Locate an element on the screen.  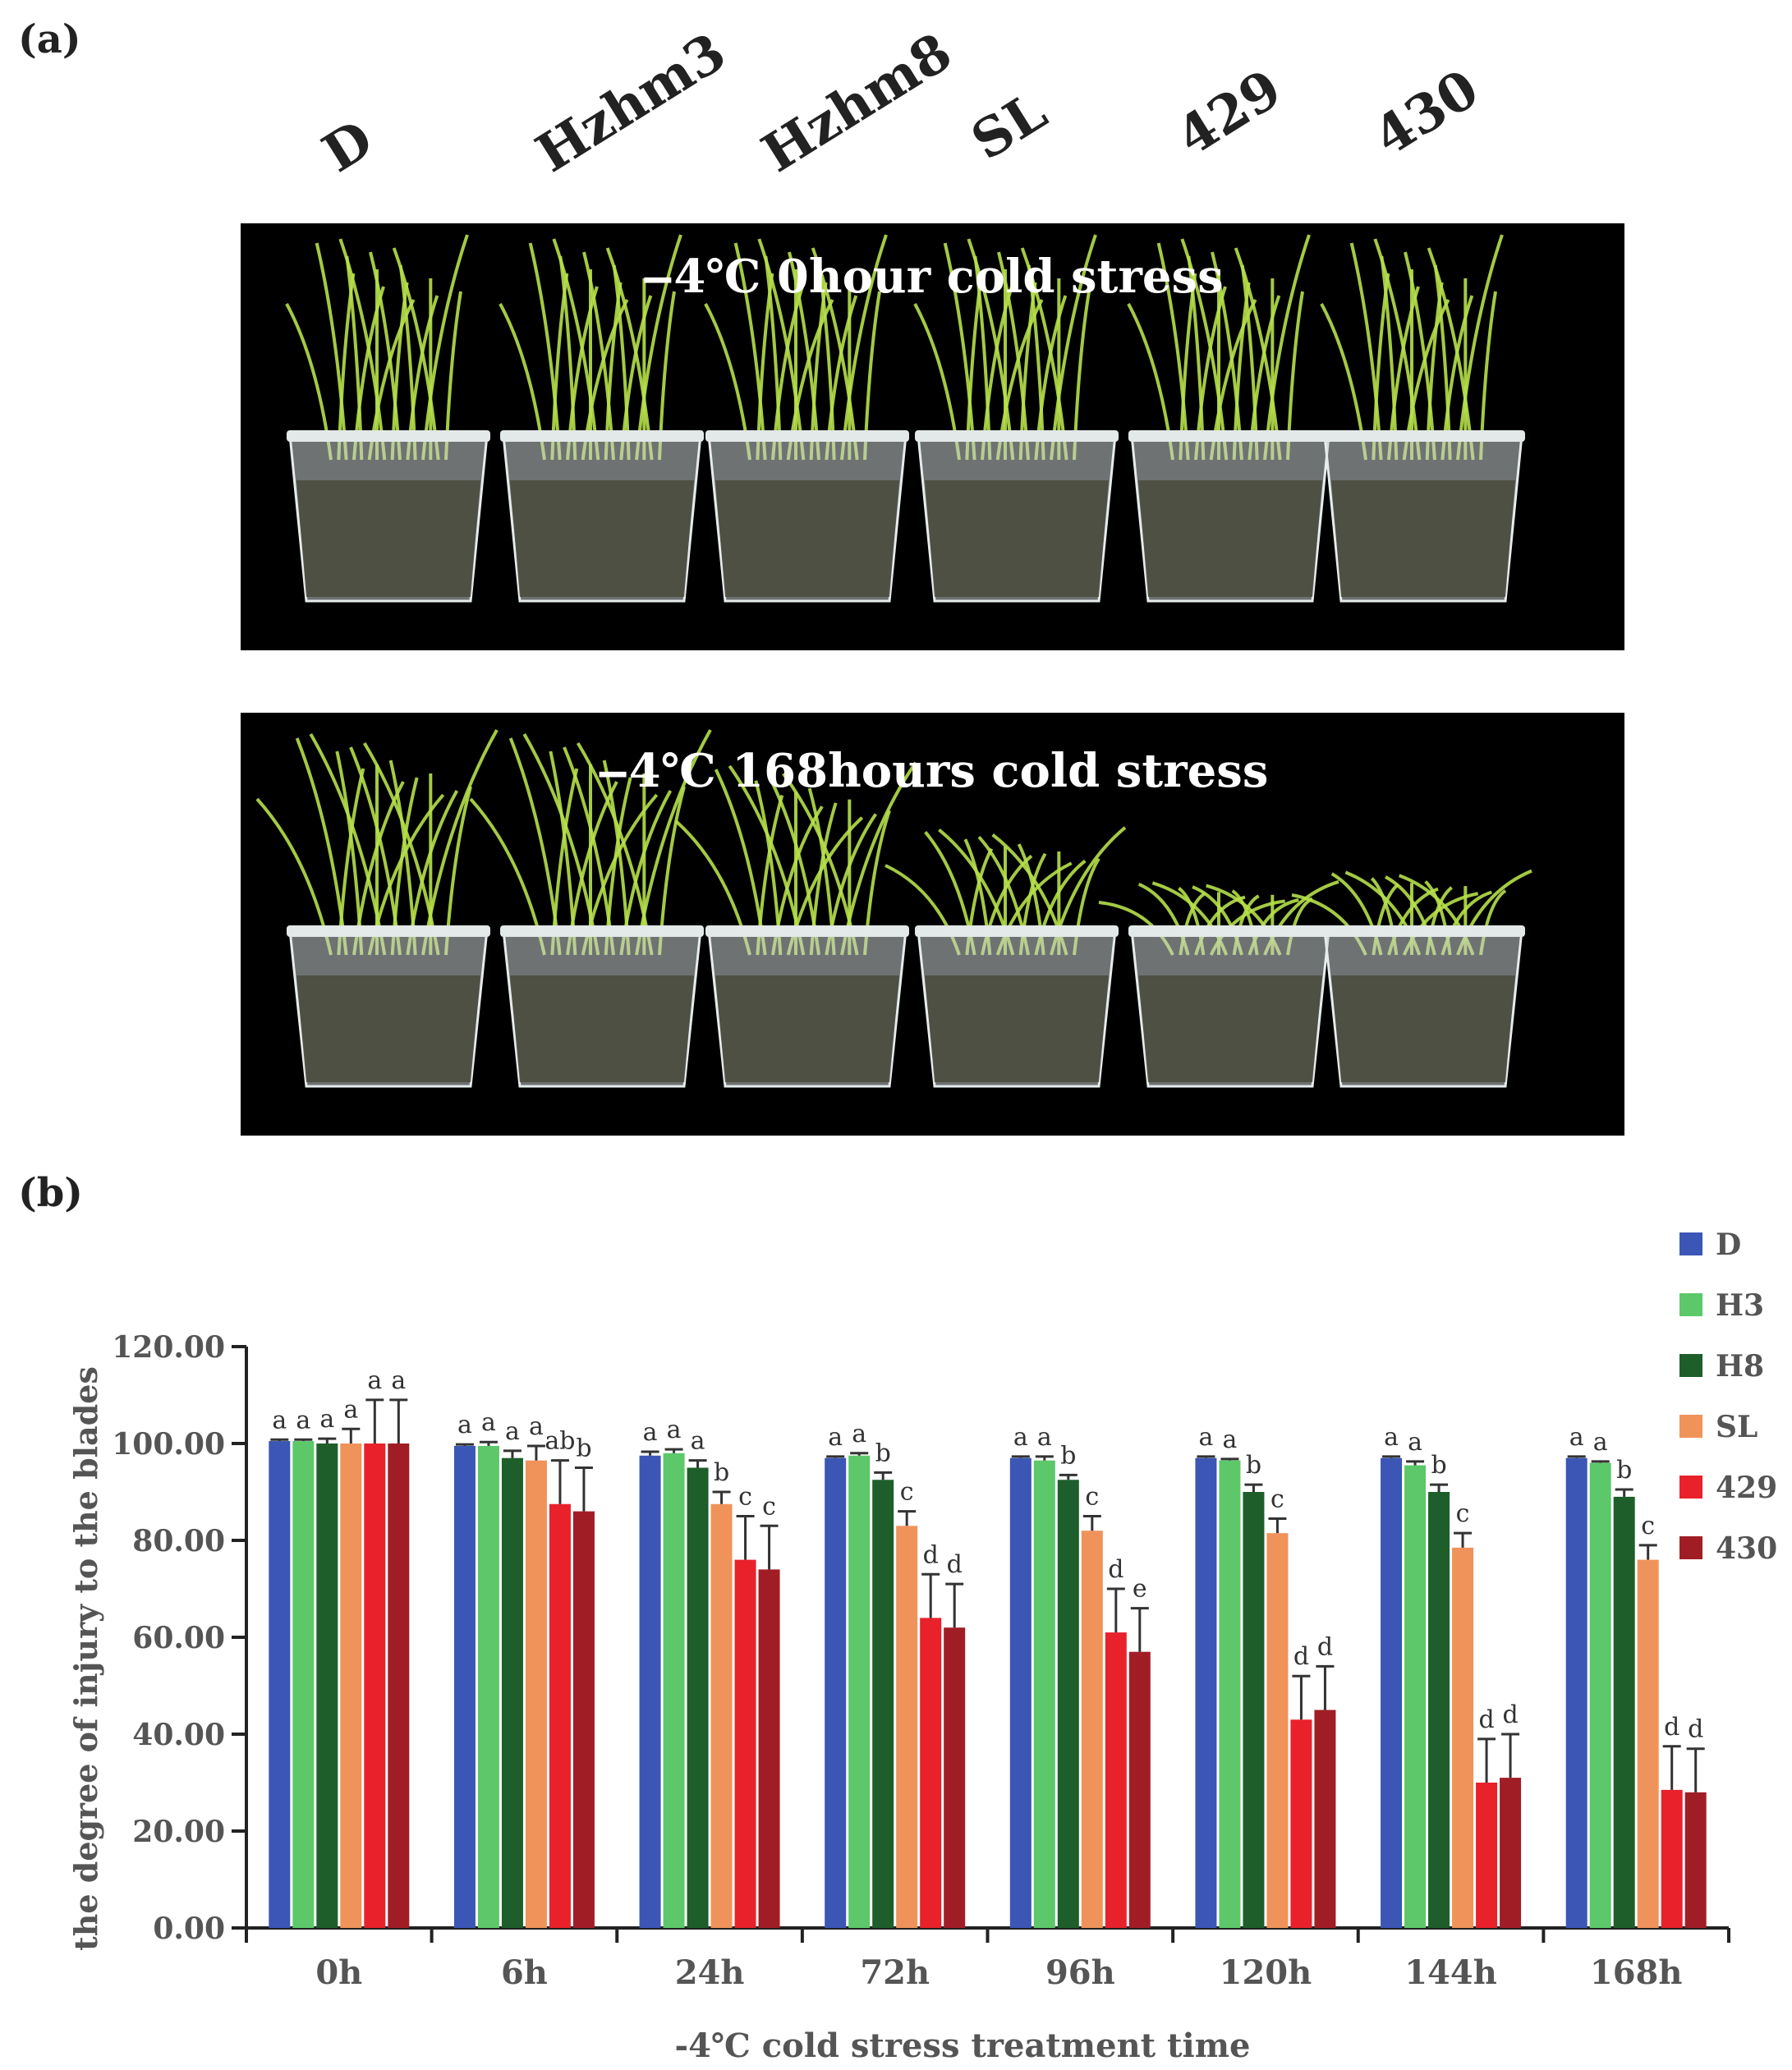
x-axis-label: -4℃ cold stress treatment time is located at coordinates (963, 2045).